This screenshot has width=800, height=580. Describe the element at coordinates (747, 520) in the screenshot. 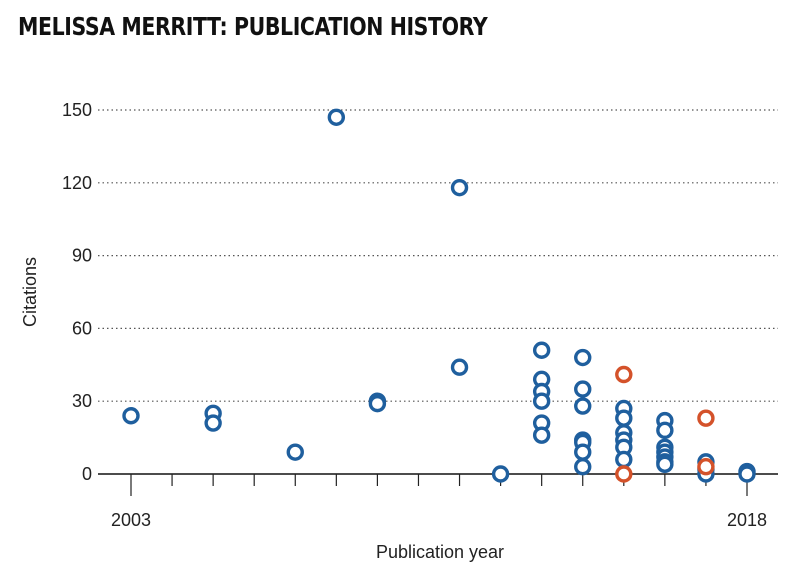

I see `x-tick-label: 2018` at that location.